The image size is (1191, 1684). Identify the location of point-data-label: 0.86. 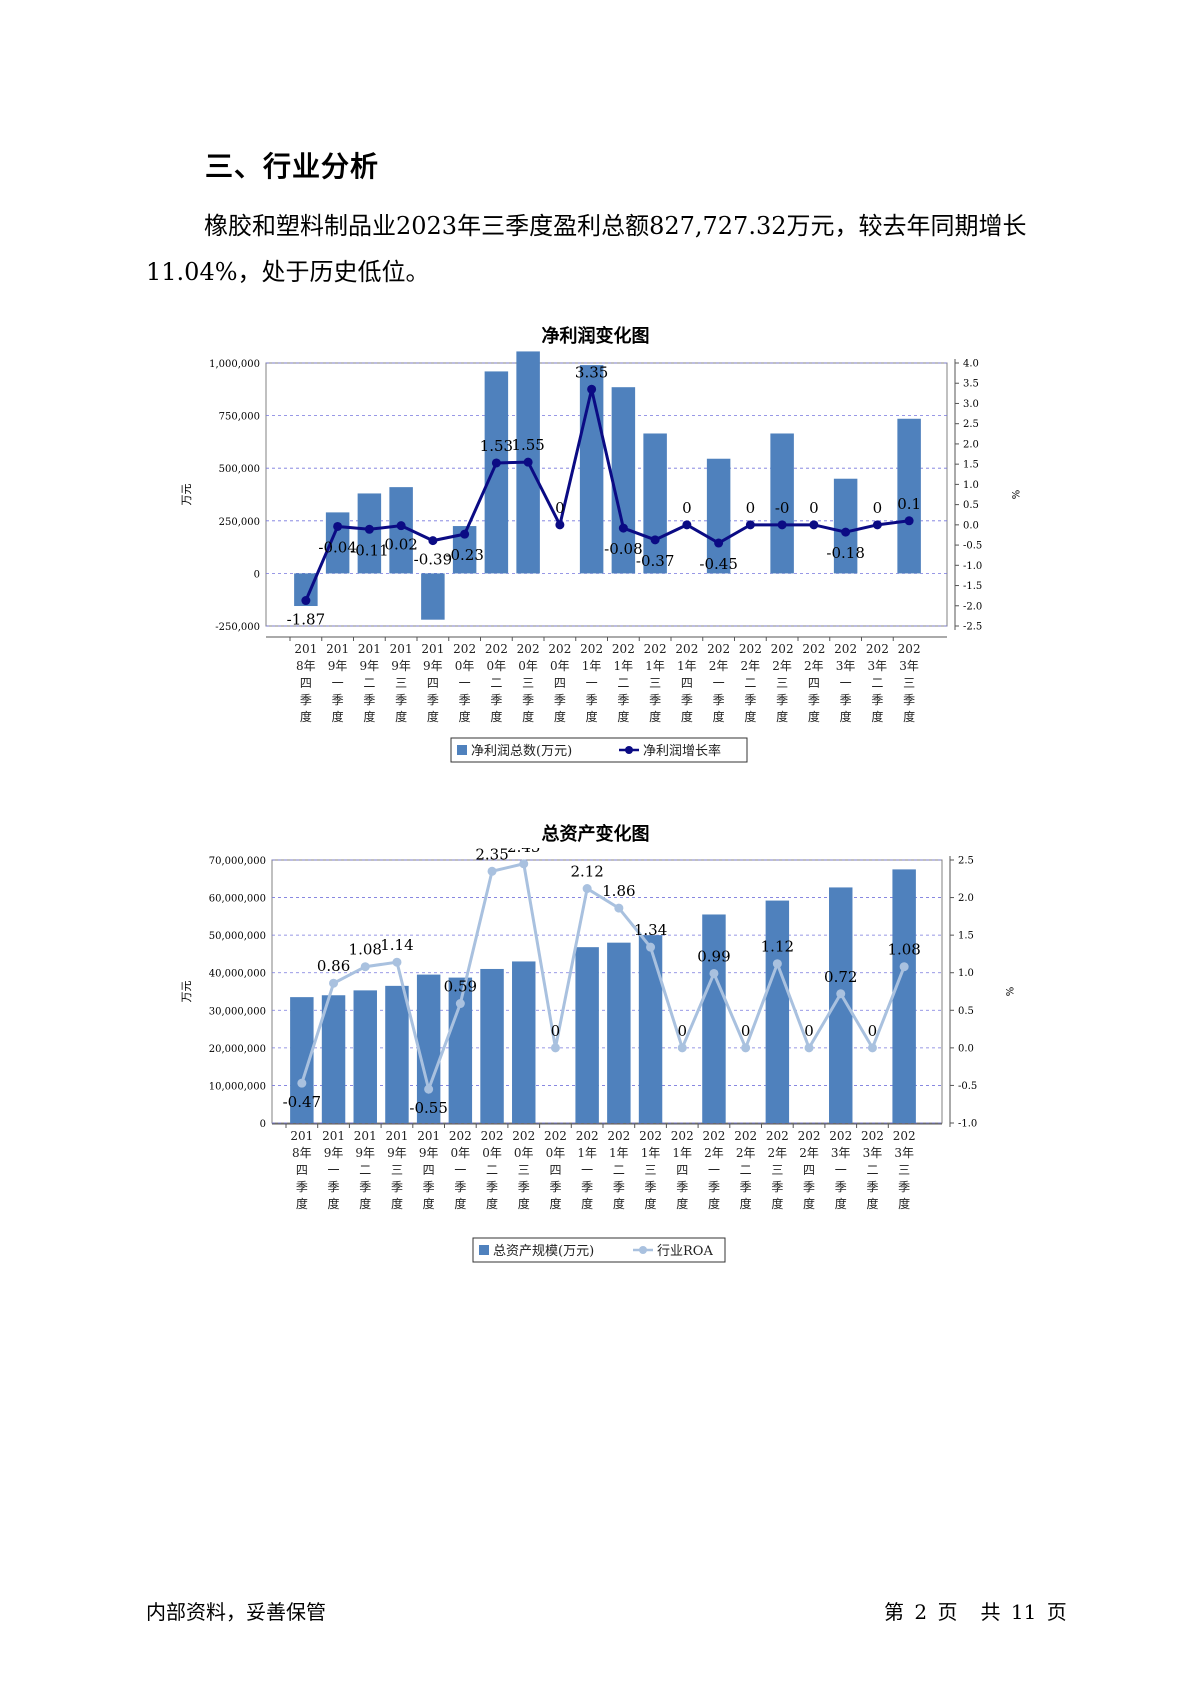
(333, 966).